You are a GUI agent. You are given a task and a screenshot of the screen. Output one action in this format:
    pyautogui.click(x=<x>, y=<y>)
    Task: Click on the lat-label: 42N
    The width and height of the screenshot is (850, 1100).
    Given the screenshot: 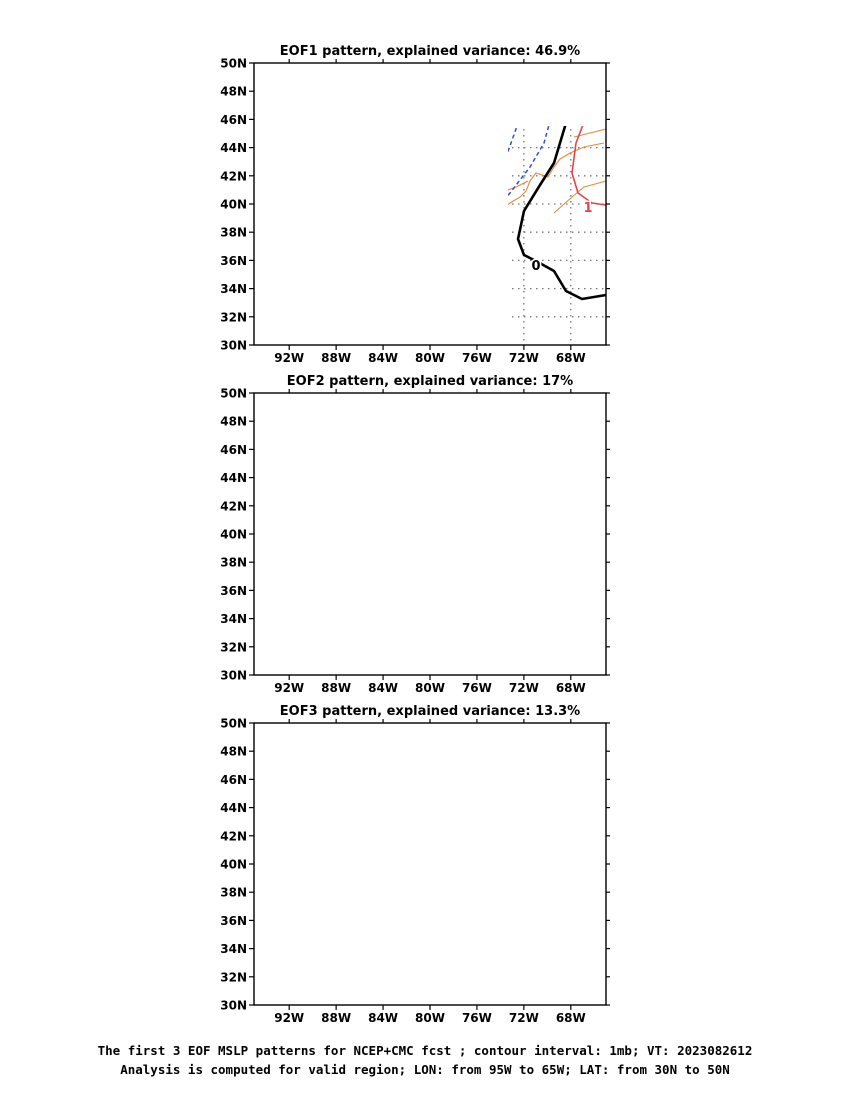 What is the action you would take?
    pyautogui.click(x=233, y=506)
    